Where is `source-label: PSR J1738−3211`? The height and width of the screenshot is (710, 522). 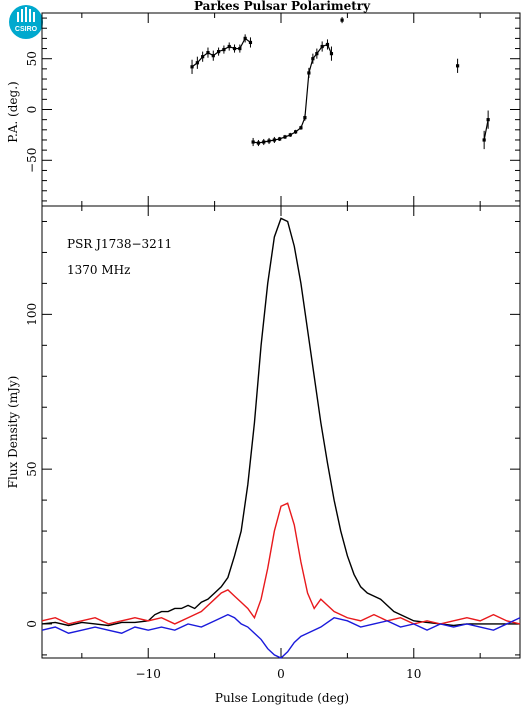
source-label: PSR J1738−3211 is located at coordinates (119, 244).